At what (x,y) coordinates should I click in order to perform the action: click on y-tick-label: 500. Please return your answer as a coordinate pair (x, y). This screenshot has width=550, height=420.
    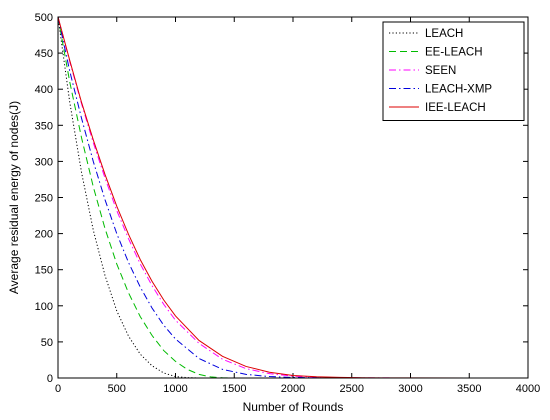
    Looking at the image, I should click on (44, 18).